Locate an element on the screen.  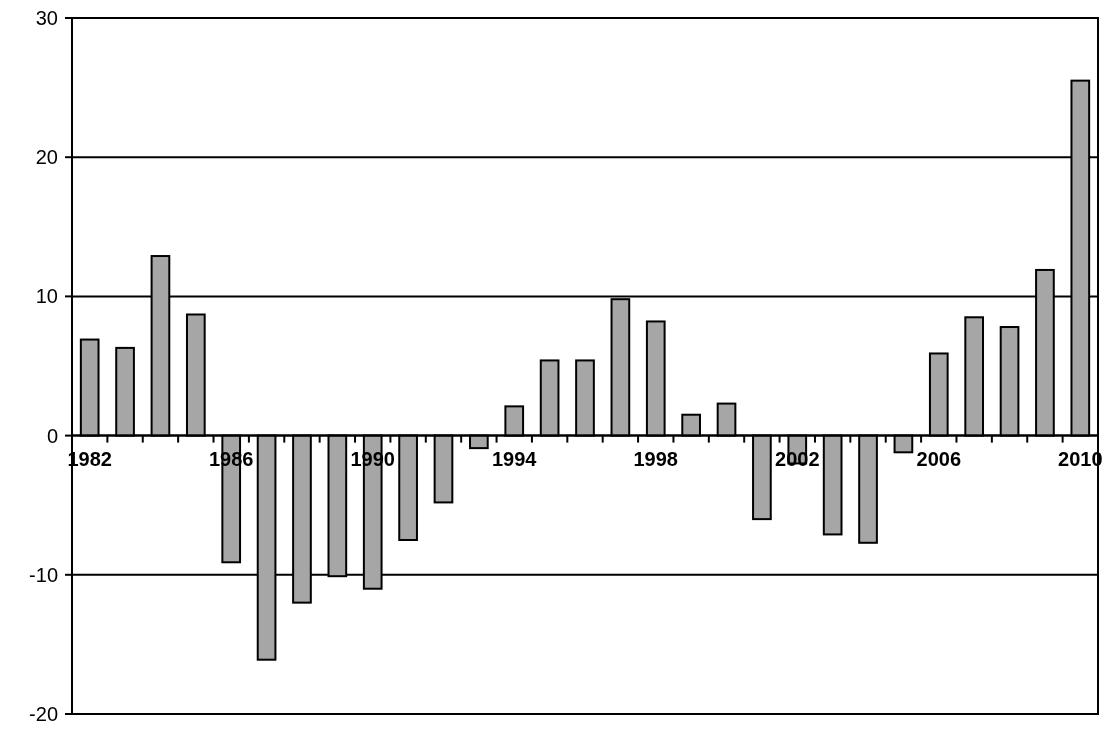
y-tick-label: -20 is located at coordinates (43, 714).